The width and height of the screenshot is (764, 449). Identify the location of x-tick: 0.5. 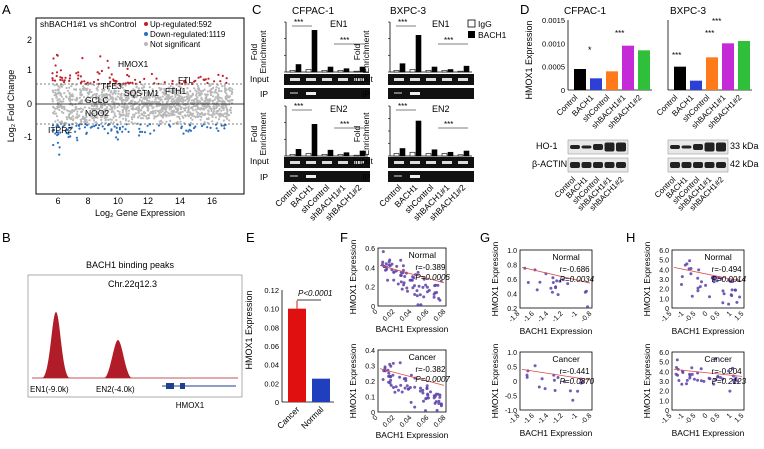
(716, 418).